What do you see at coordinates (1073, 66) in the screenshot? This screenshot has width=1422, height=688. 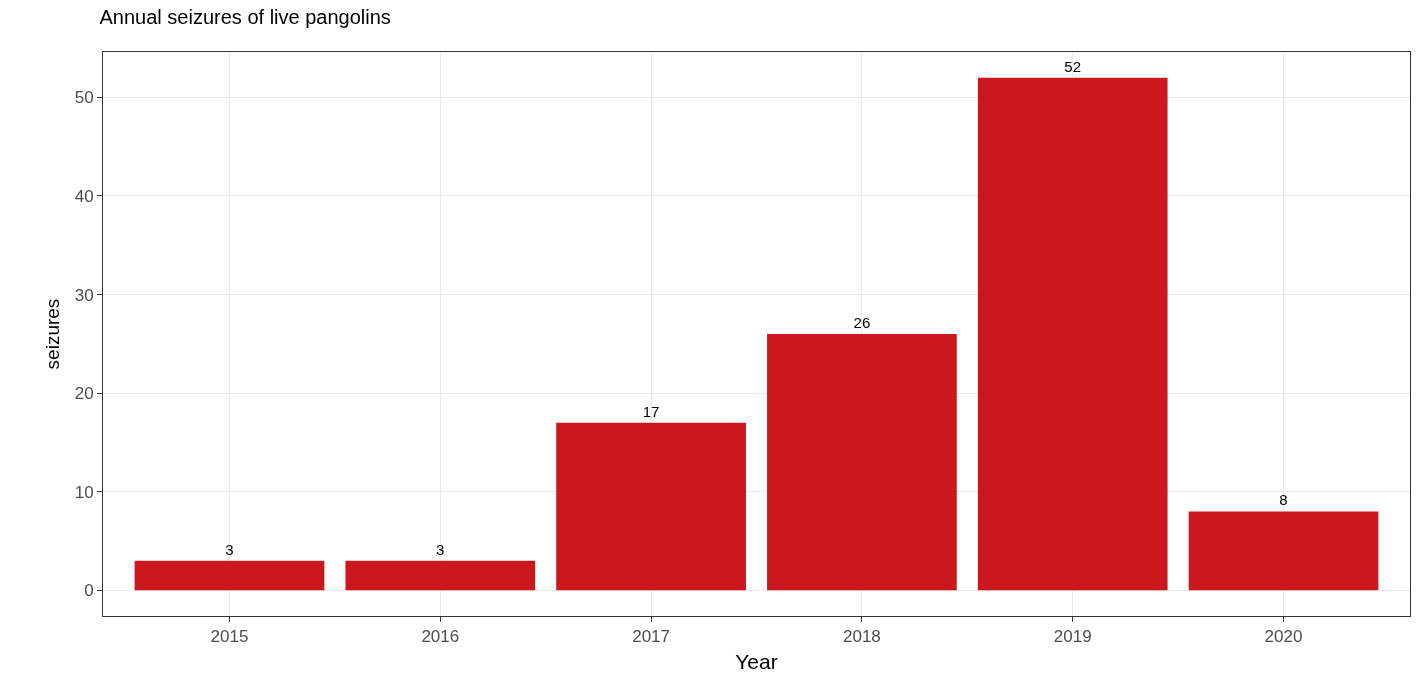 I see `data-label: 52` at bounding box center [1073, 66].